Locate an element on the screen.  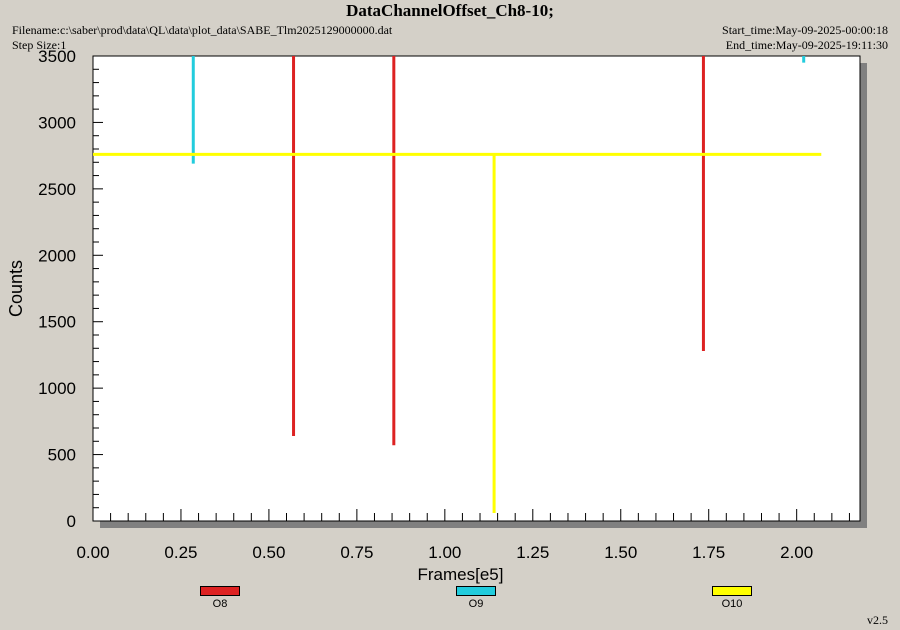
legend-label-o8: O8 is located at coordinates (220, 604).